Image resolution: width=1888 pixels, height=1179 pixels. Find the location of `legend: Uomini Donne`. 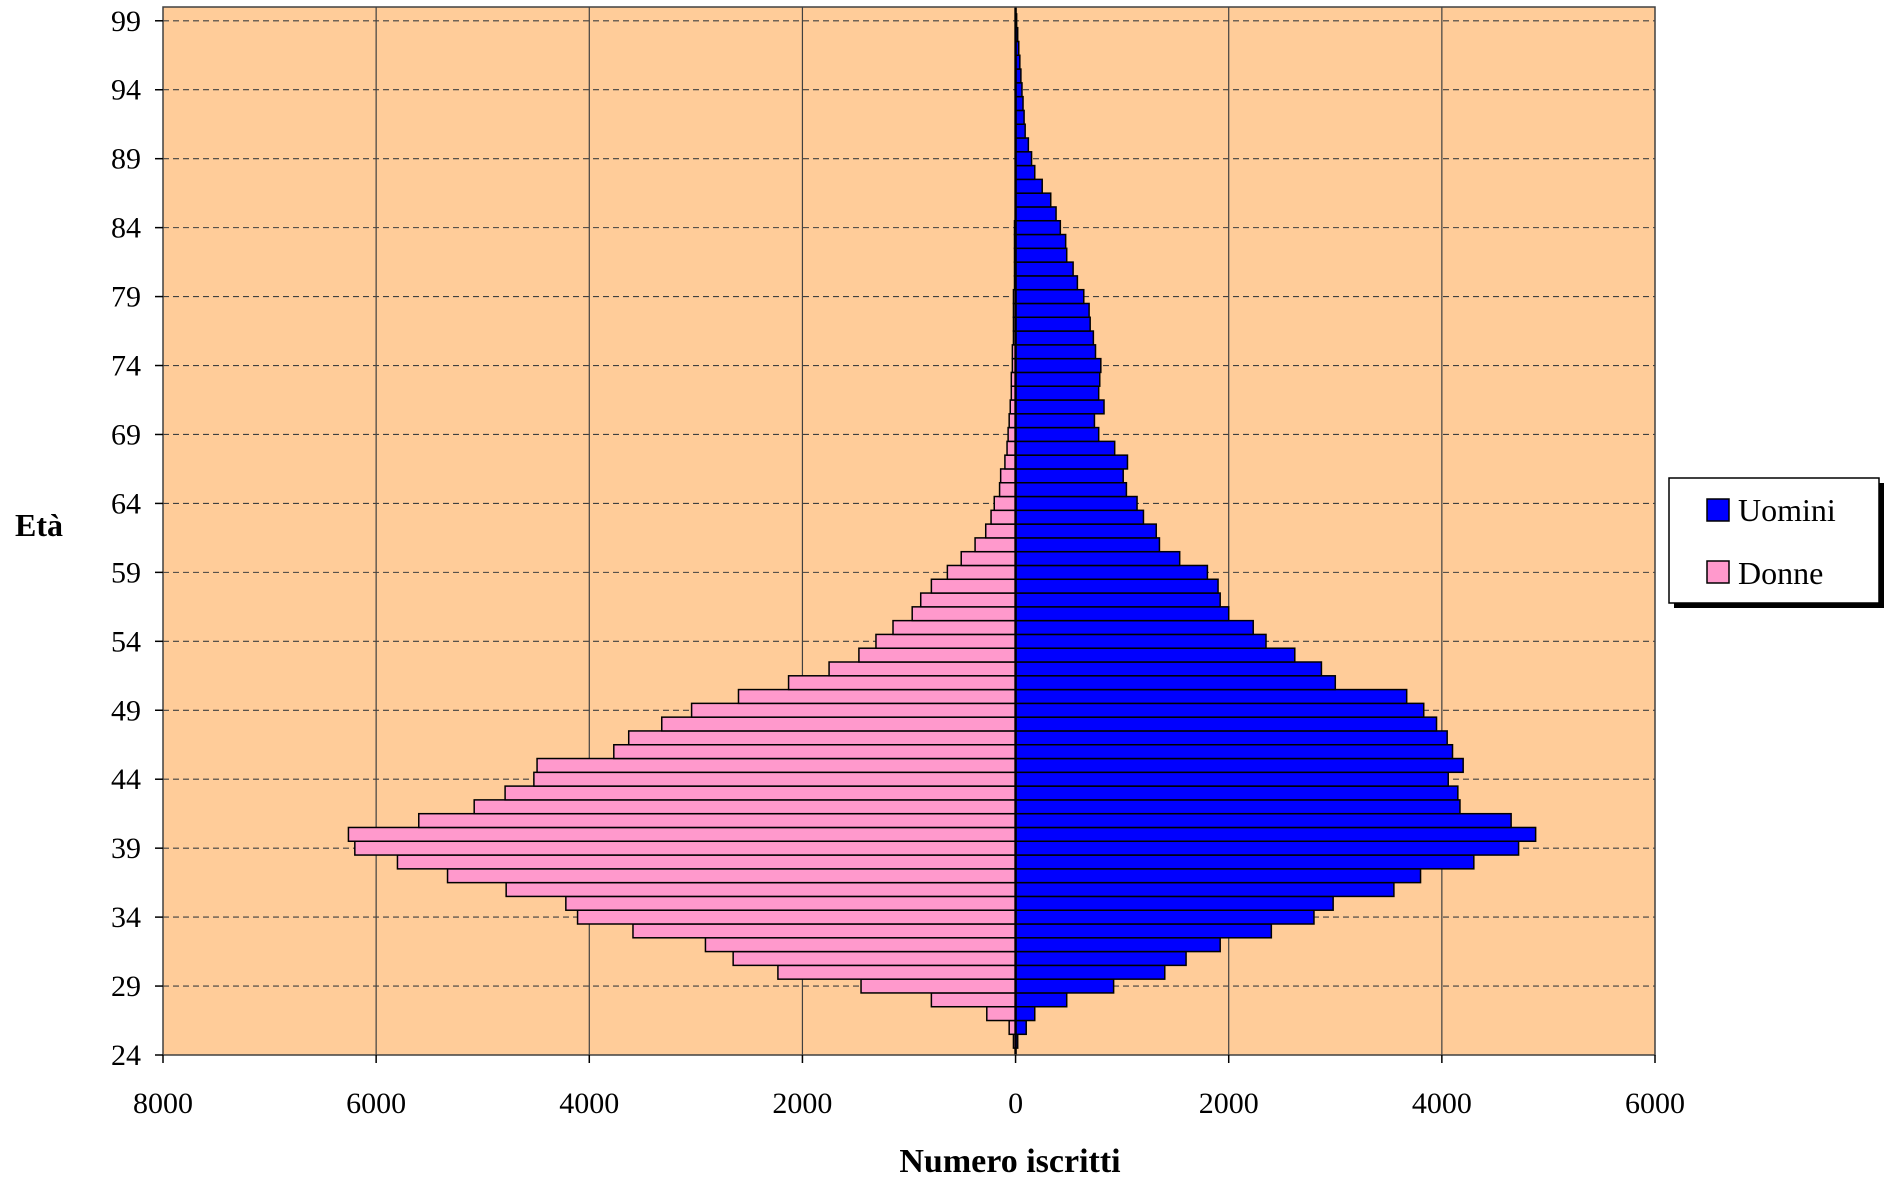

legend: Uomini Donne is located at coordinates (1776, 542).